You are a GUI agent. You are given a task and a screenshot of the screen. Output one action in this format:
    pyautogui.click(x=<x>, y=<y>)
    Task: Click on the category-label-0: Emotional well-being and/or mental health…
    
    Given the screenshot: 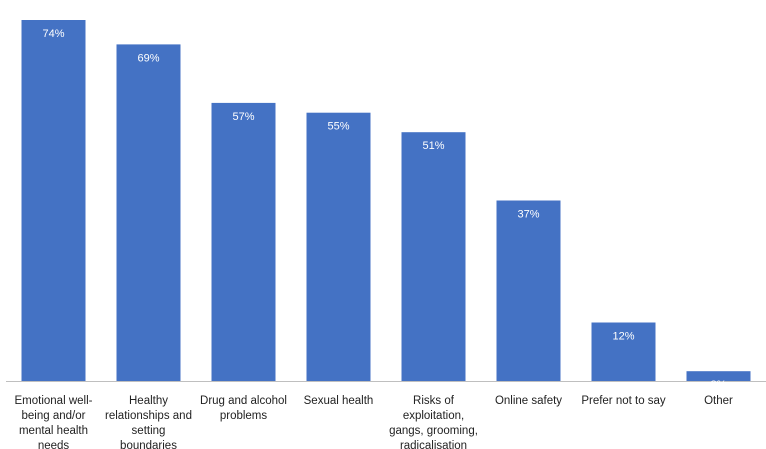 What is the action you would take?
    pyautogui.click(x=54, y=422)
    